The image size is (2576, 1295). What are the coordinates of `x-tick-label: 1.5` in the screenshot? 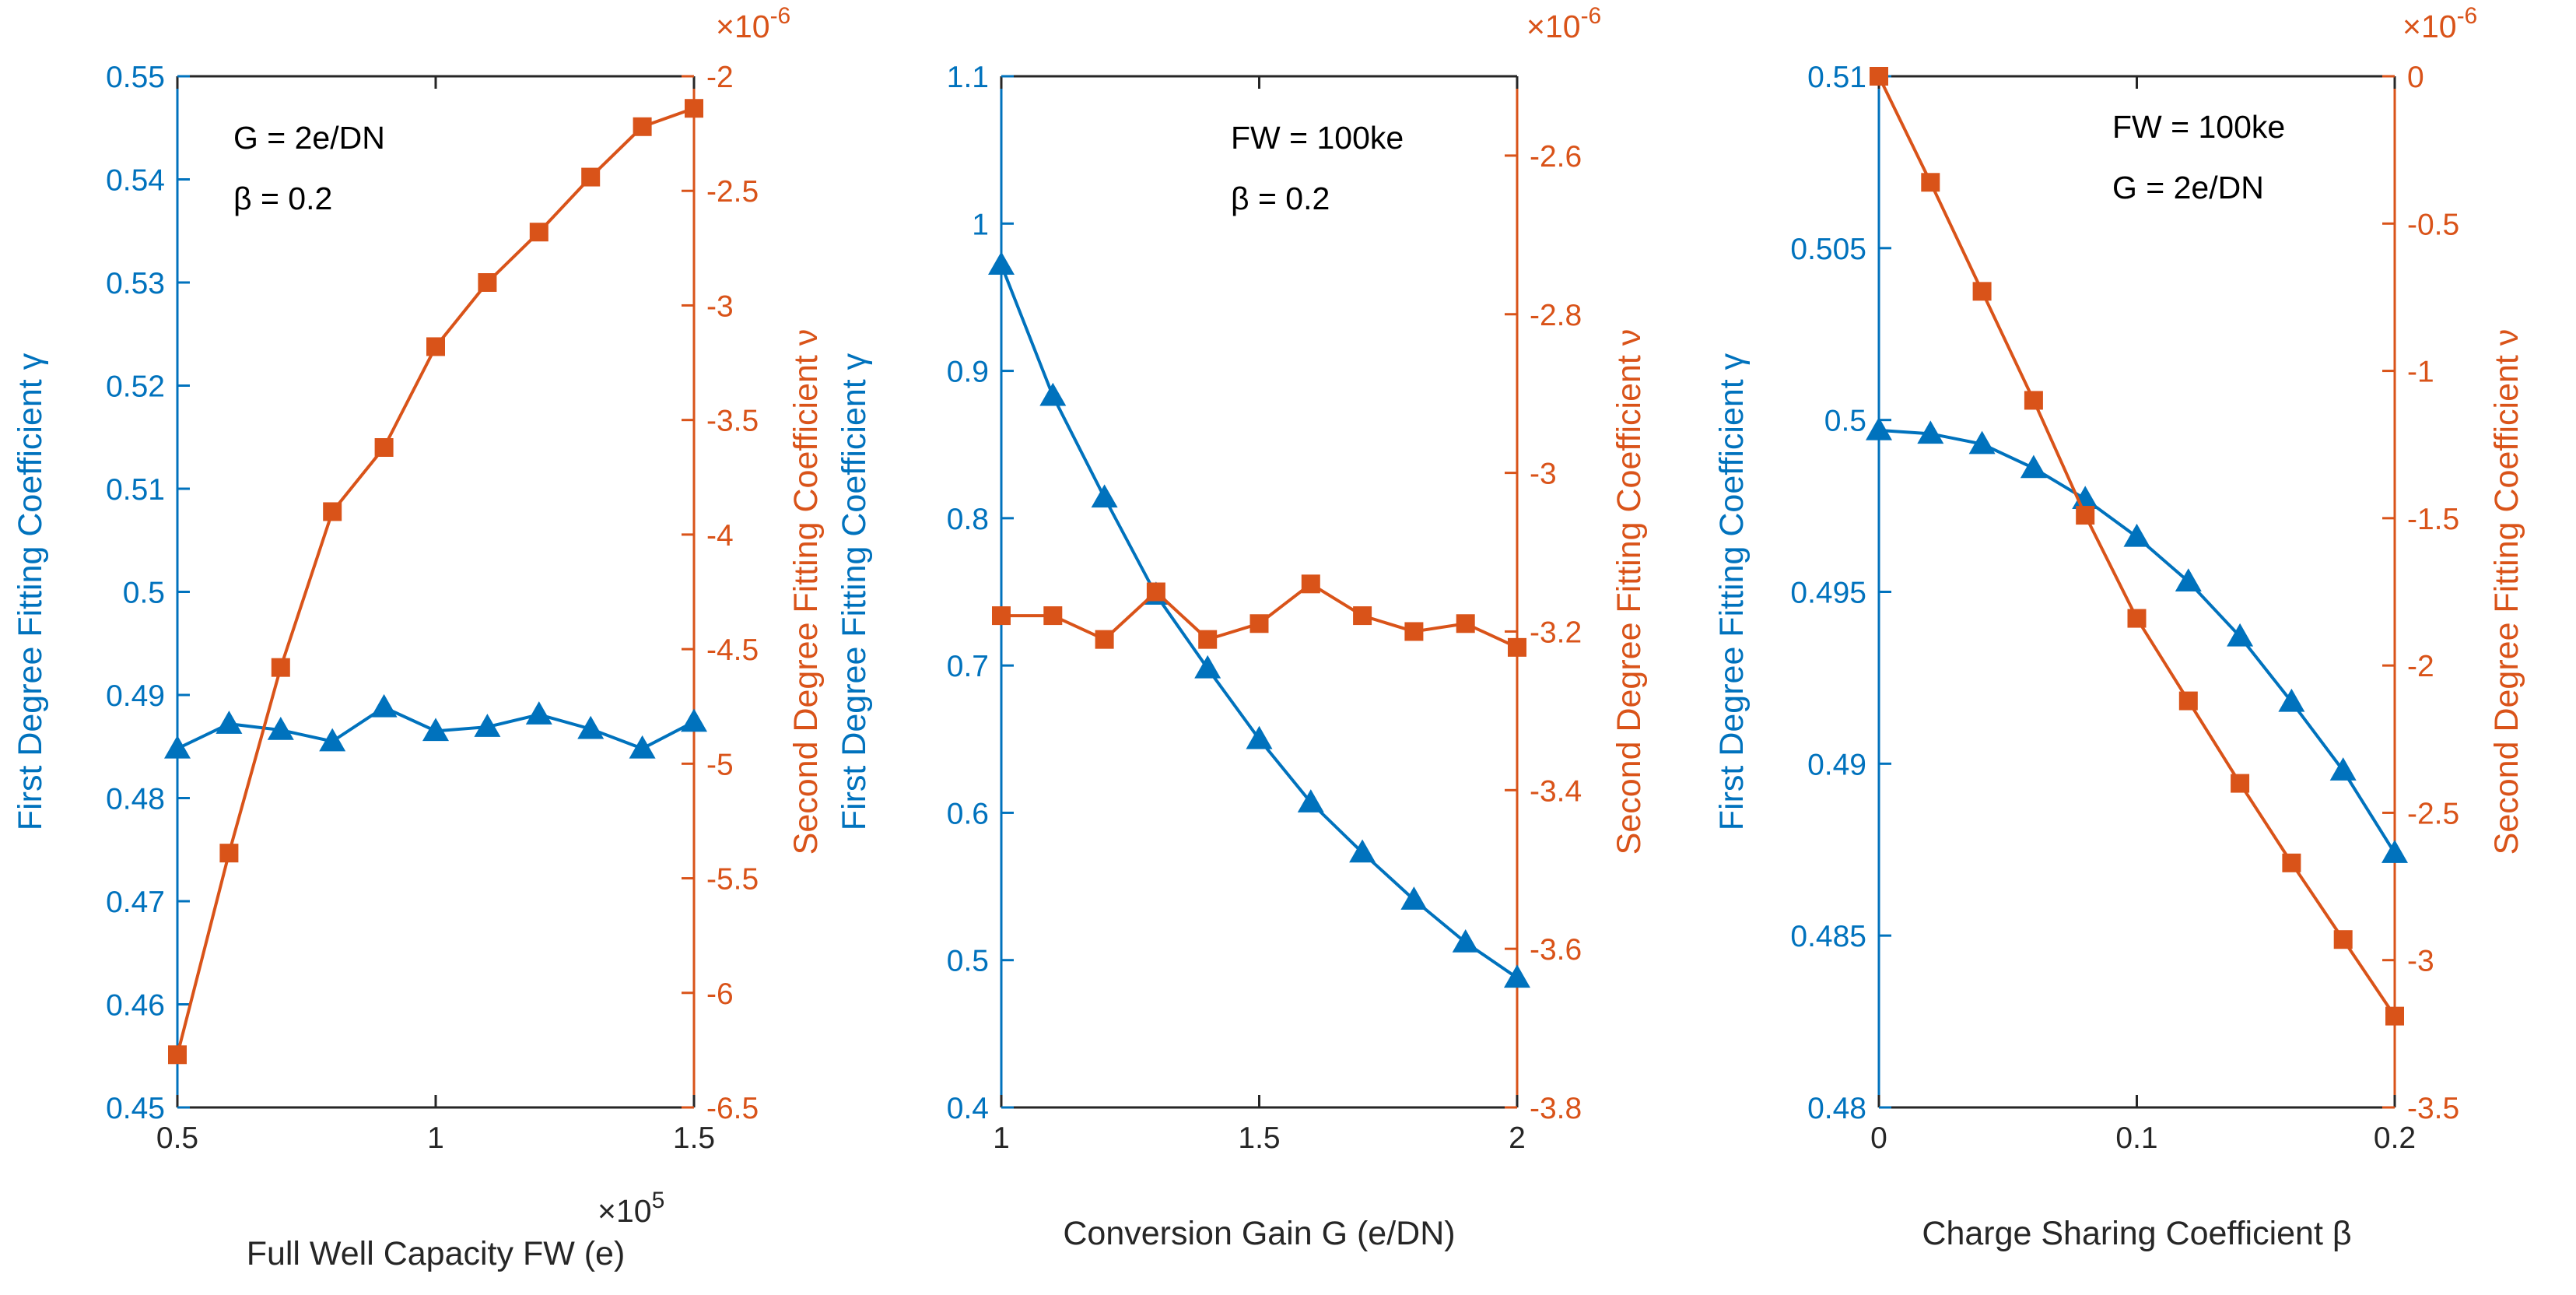 It's located at (1259, 1138).